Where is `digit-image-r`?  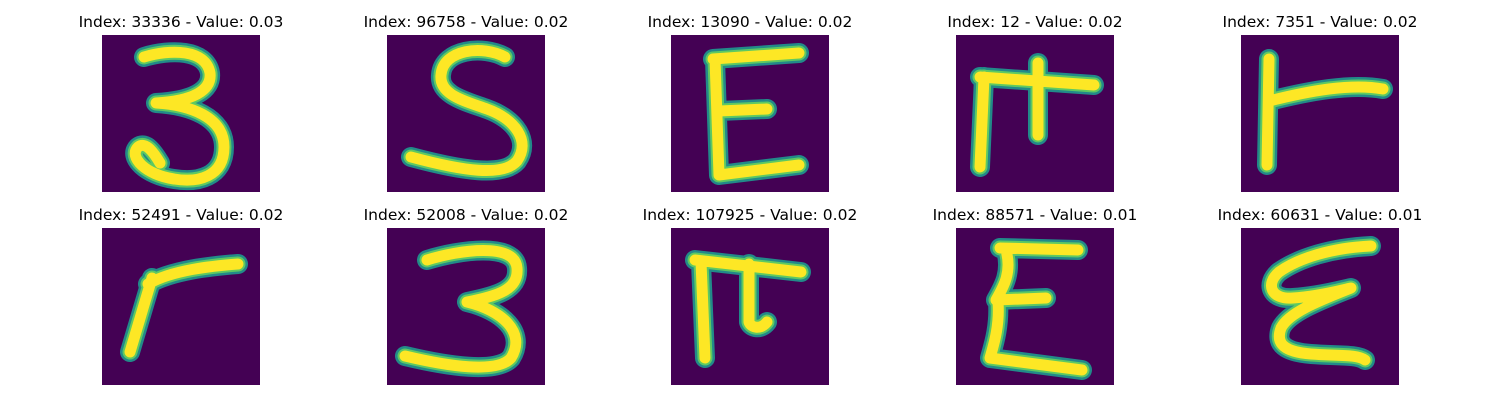
digit-image-r is located at coordinates (181, 306).